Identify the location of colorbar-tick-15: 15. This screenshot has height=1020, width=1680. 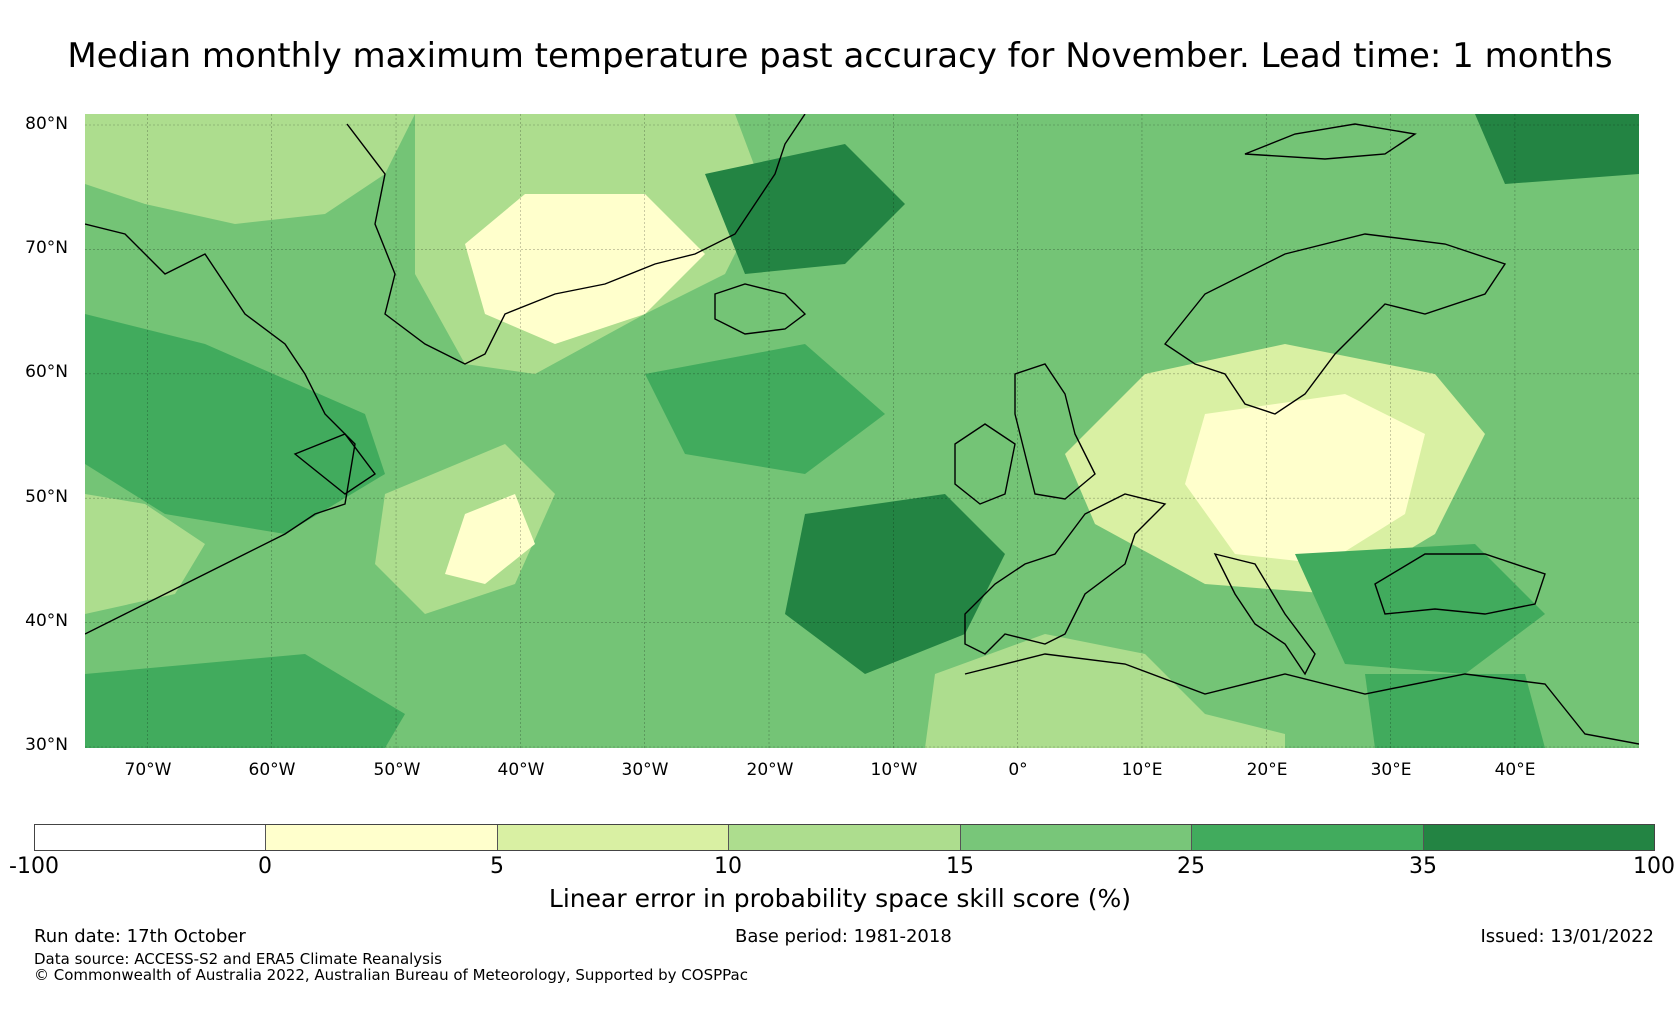
(960, 866).